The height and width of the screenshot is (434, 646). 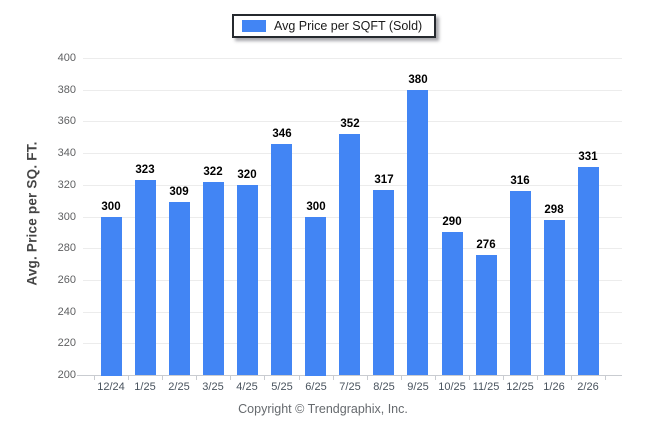 What do you see at coordinates (520, 181) in the screenshot?
I see `bar-value-label: 316` at bounding box center [520, 181].